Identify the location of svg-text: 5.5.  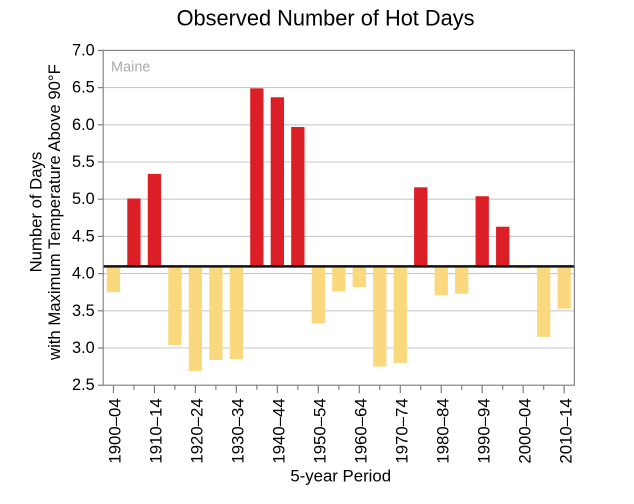
(83, 162).